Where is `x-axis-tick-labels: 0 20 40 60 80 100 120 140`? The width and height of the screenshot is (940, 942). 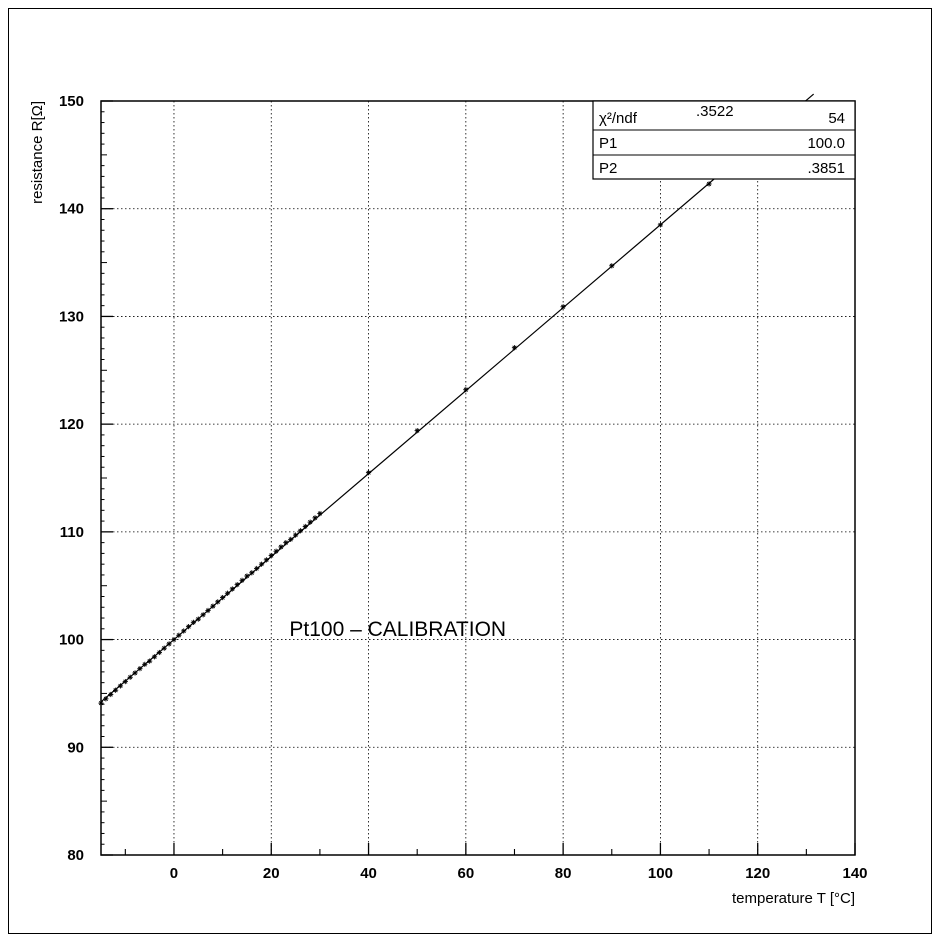
x-axis-tick-labels: 0 20 40 60 80 100 120 140 is located at coordinates (519, 873).